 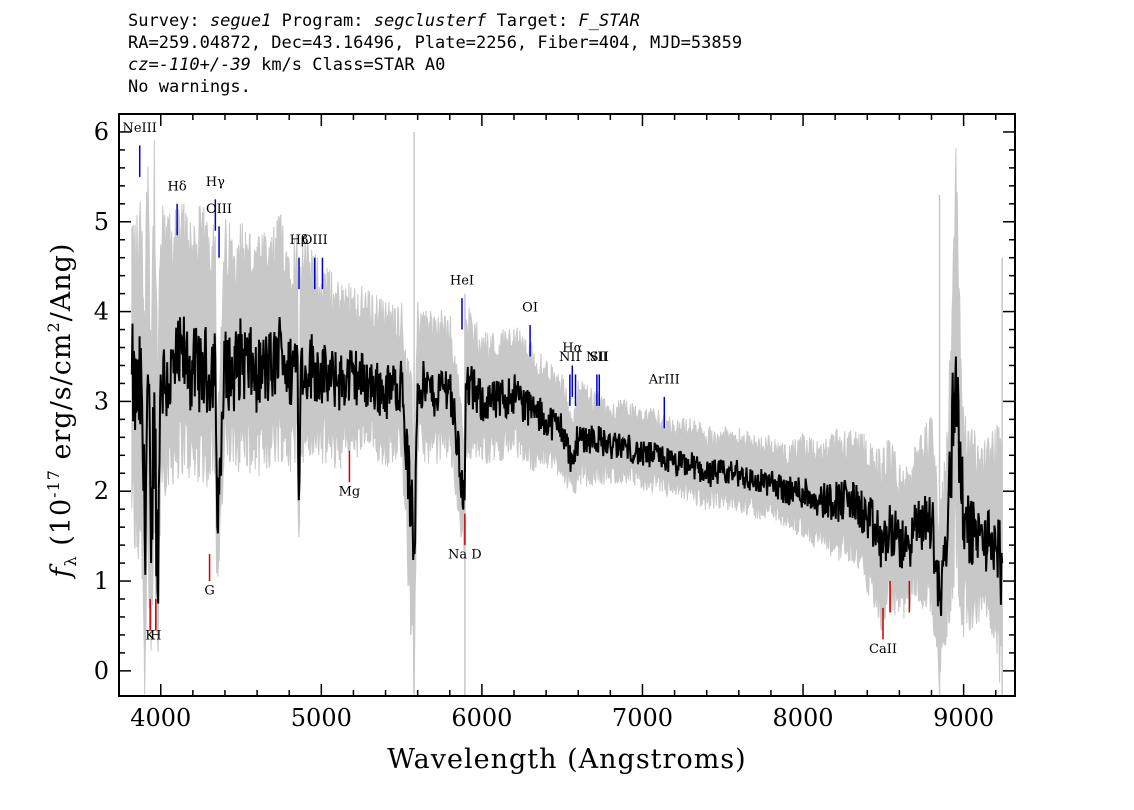 I want to click on y-tick-label-0: 0, so click(x=101, y=671).